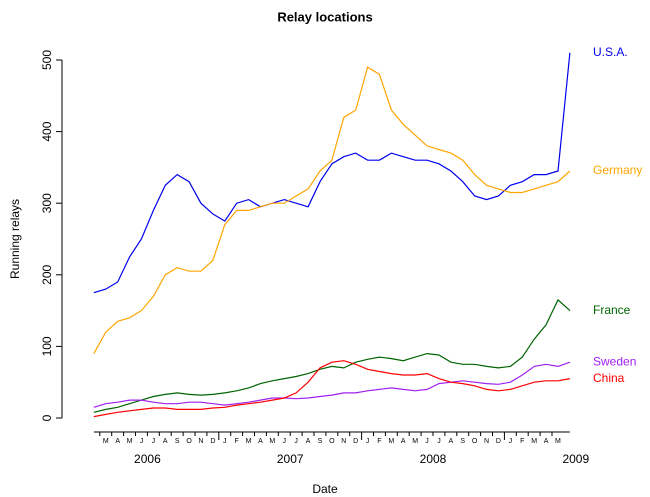 The image size is (650, 497). What do you see at coordinates (609, 378) in the screenshot?
I see `series-label: China` at bounding box center [609, 378].